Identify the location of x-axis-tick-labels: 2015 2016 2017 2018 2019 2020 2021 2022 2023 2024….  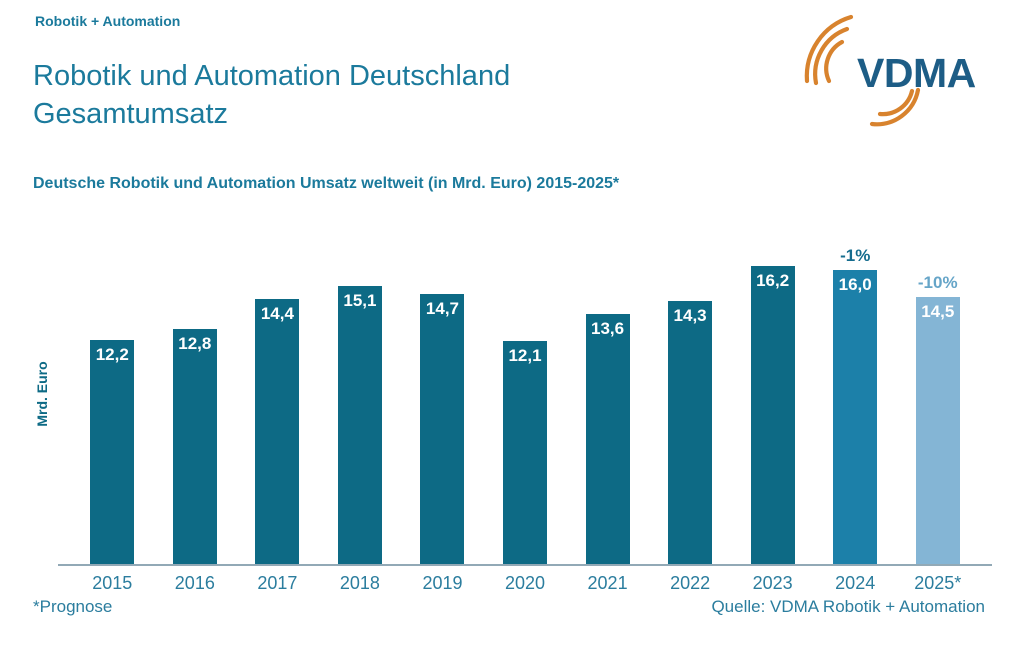
(525, 583).